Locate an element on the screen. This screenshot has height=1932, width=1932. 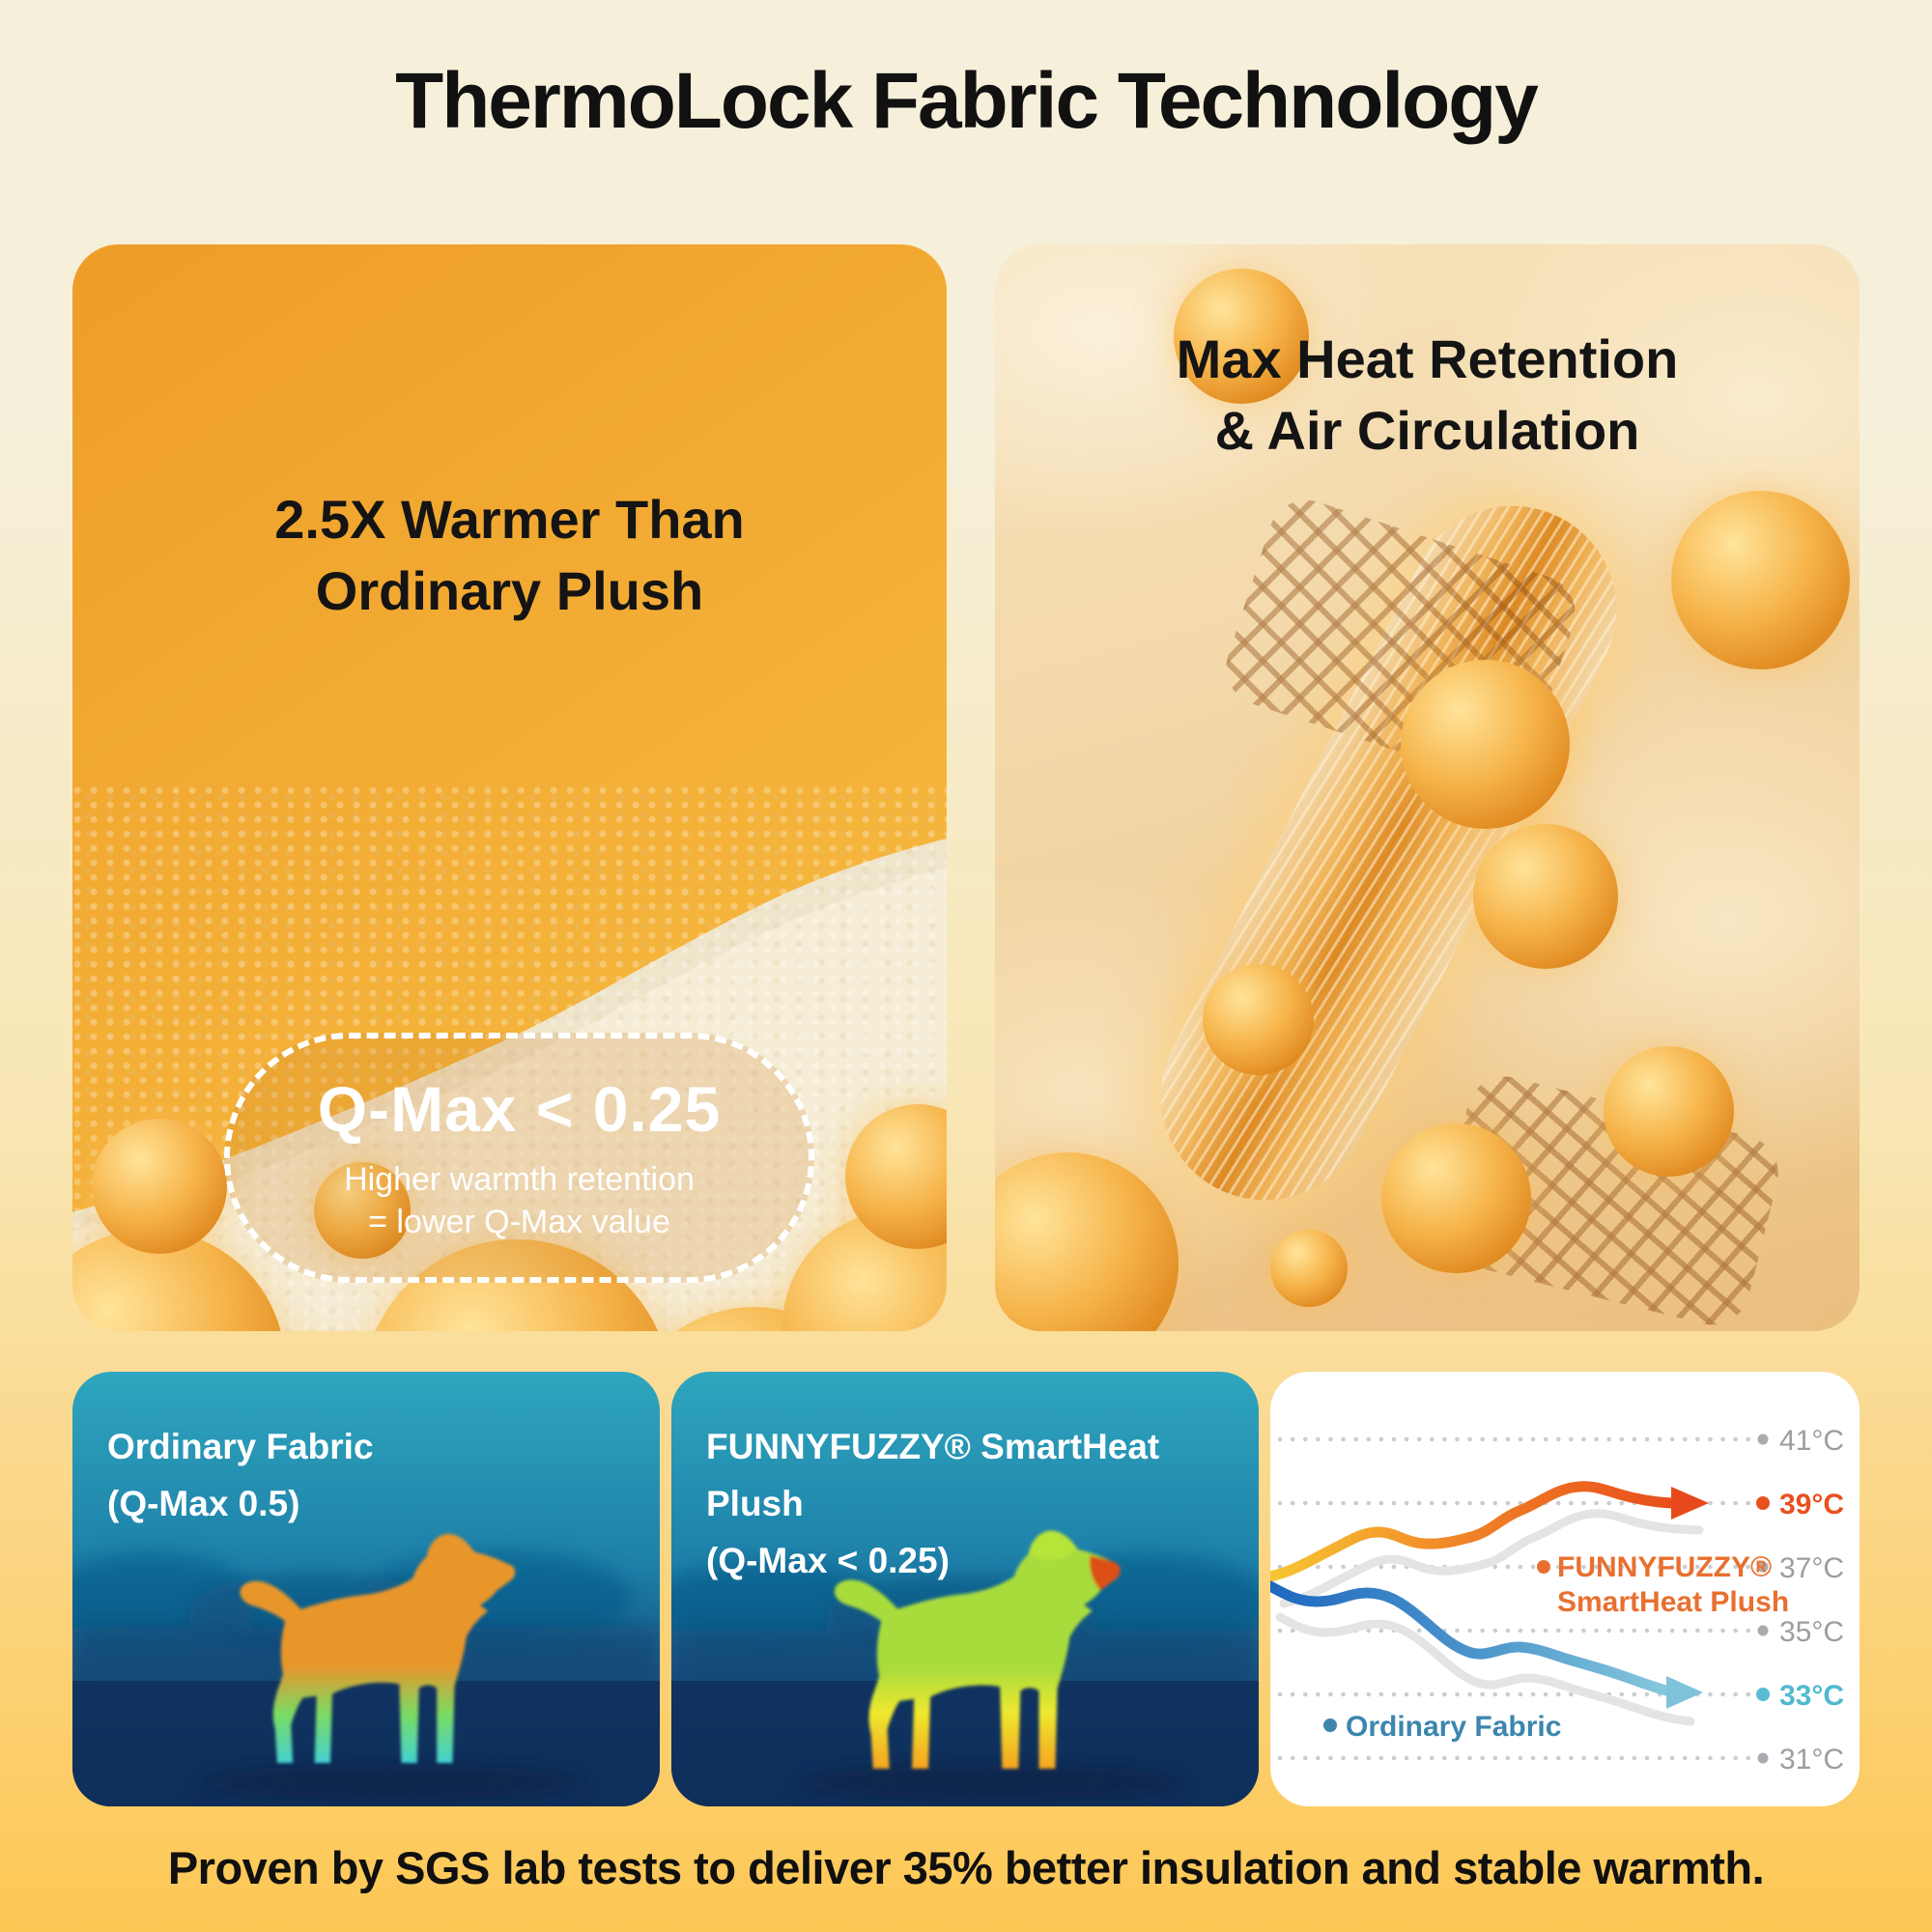
ordinary-arrow-icon is located at coordinates (1684, 1692).